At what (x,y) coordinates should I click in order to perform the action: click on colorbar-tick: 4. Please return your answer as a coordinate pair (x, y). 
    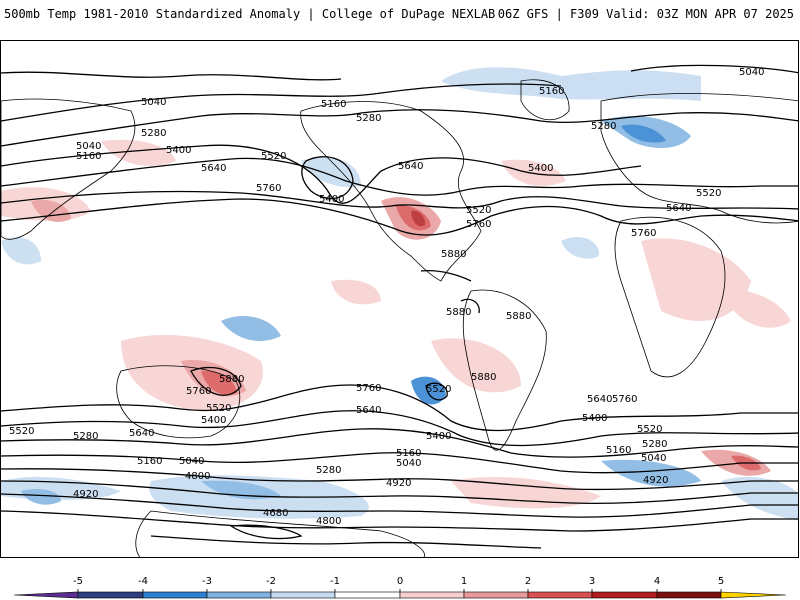
    Looking at the image, I should click on (657, 581).